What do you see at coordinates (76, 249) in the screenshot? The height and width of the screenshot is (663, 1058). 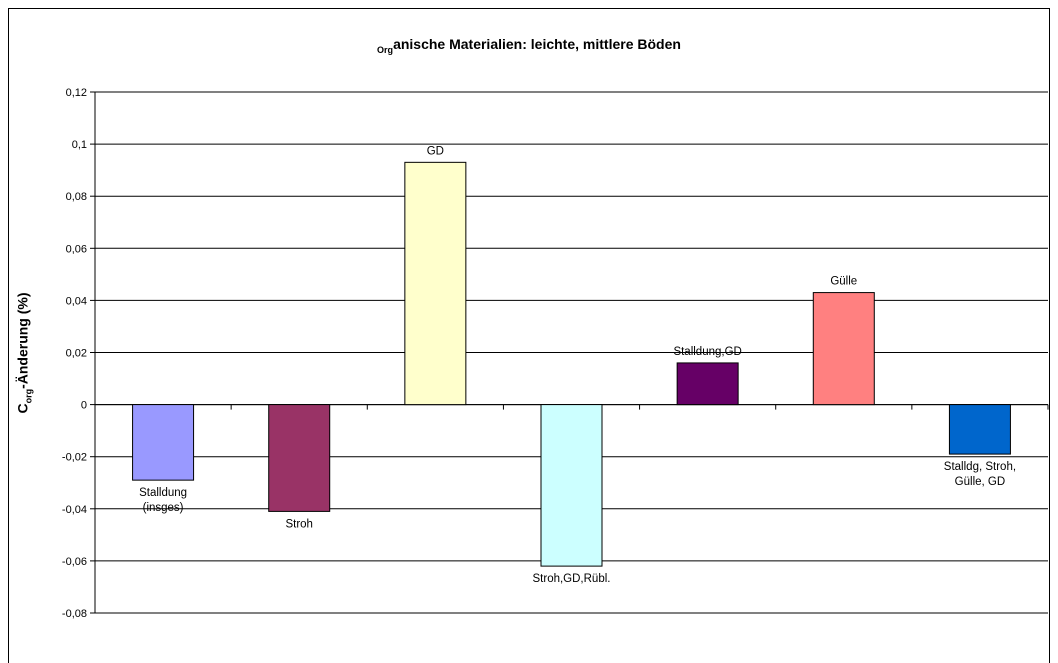 I see `y-tick-label: 0,06` at bounding box center [76, 249].